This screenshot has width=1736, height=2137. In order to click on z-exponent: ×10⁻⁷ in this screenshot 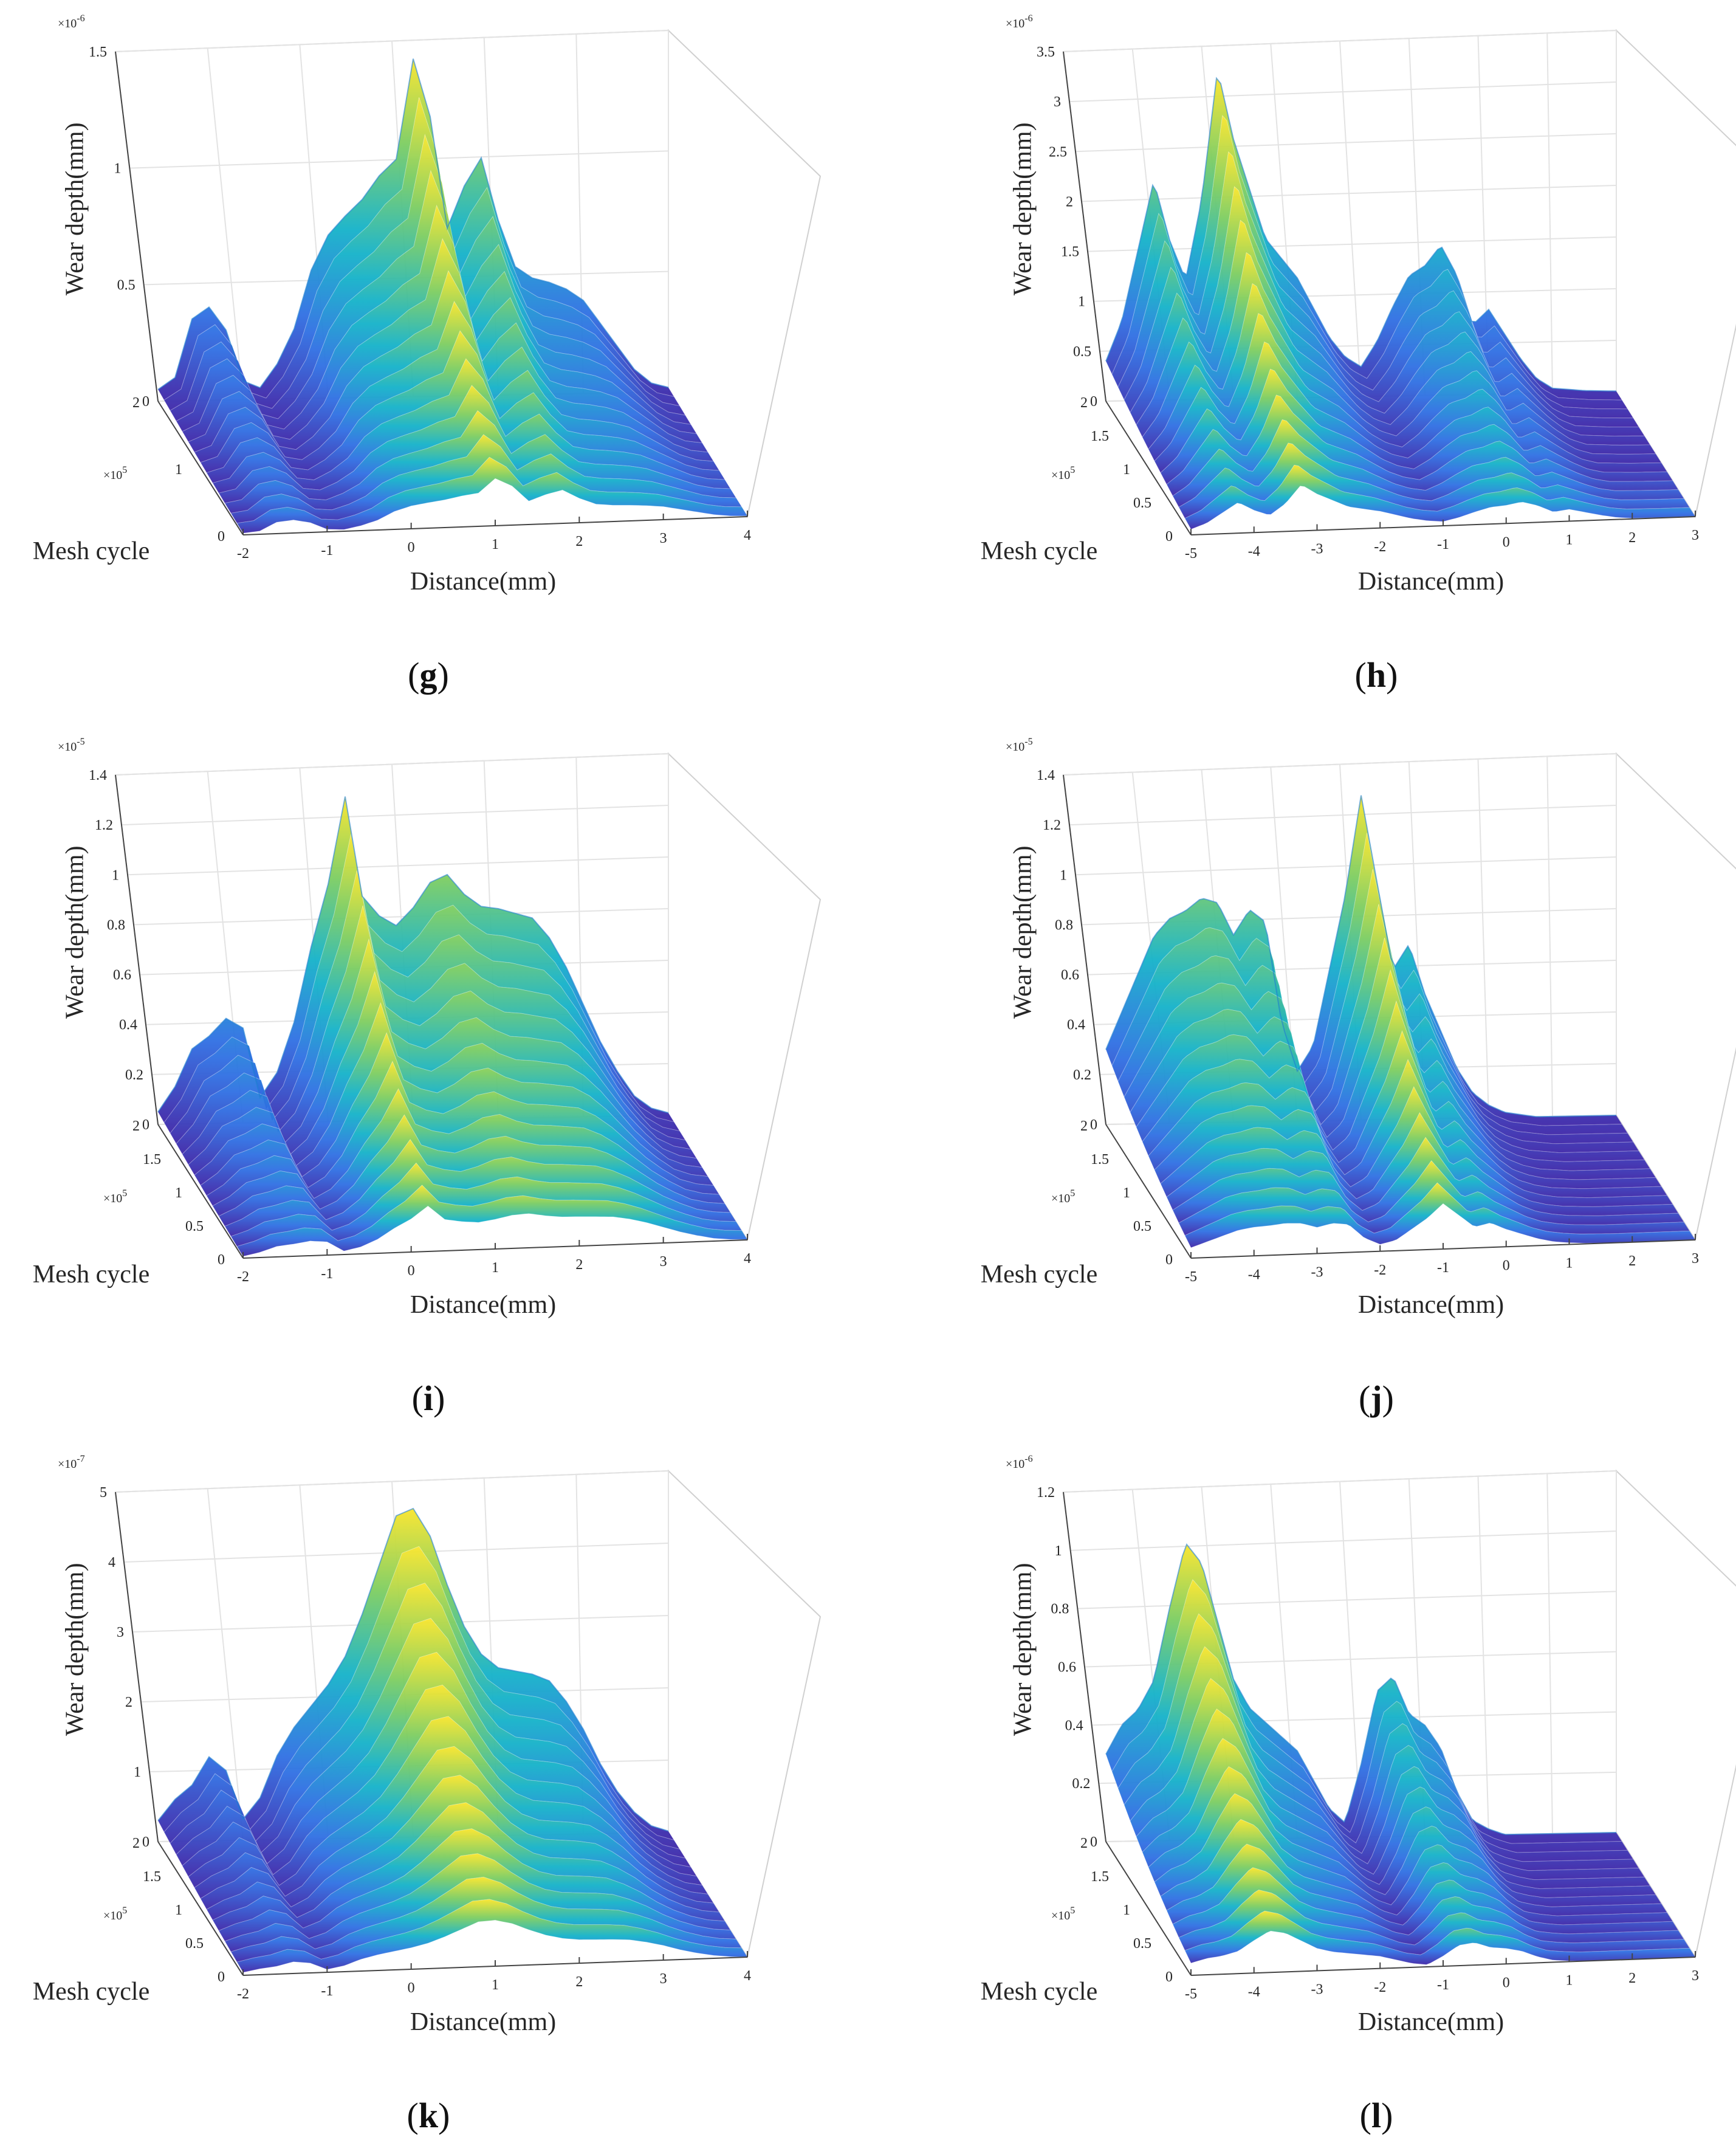, I will do `click(72, 1463)`.